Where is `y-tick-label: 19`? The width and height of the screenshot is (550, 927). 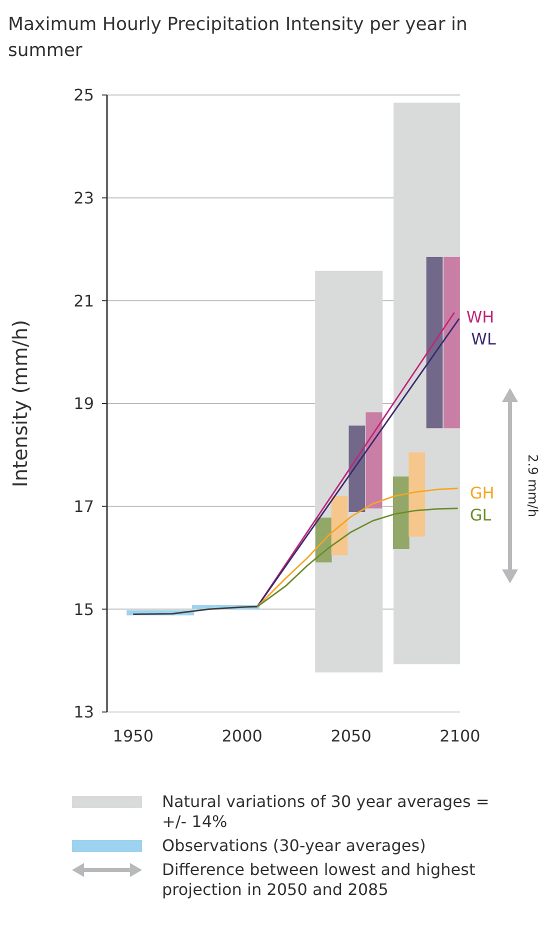
y-tick-label: 19 is located at coordinates (84, 404).